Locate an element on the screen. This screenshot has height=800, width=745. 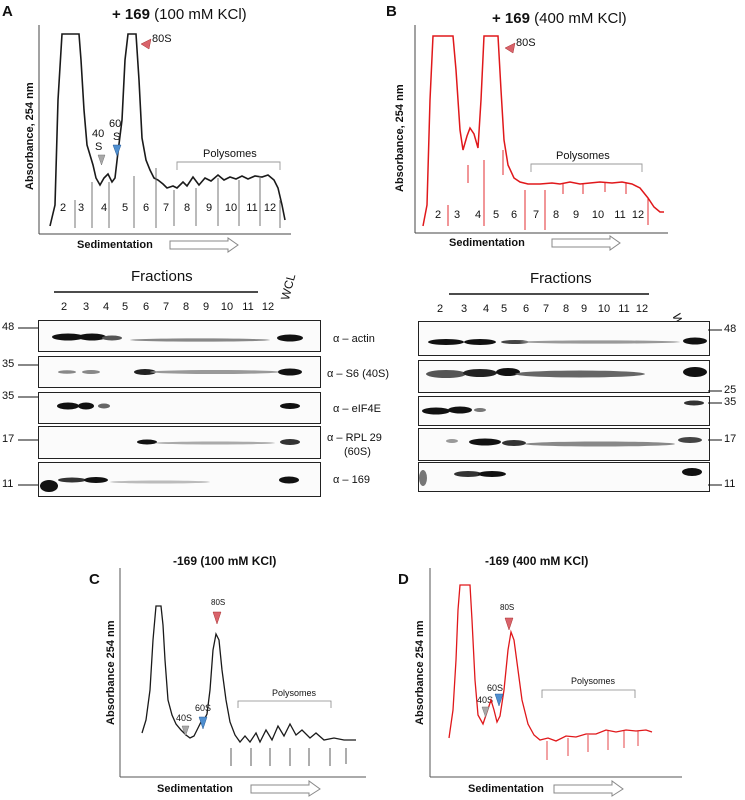
panel-c-40s-label: 40S is located at coordinates (184, 718).